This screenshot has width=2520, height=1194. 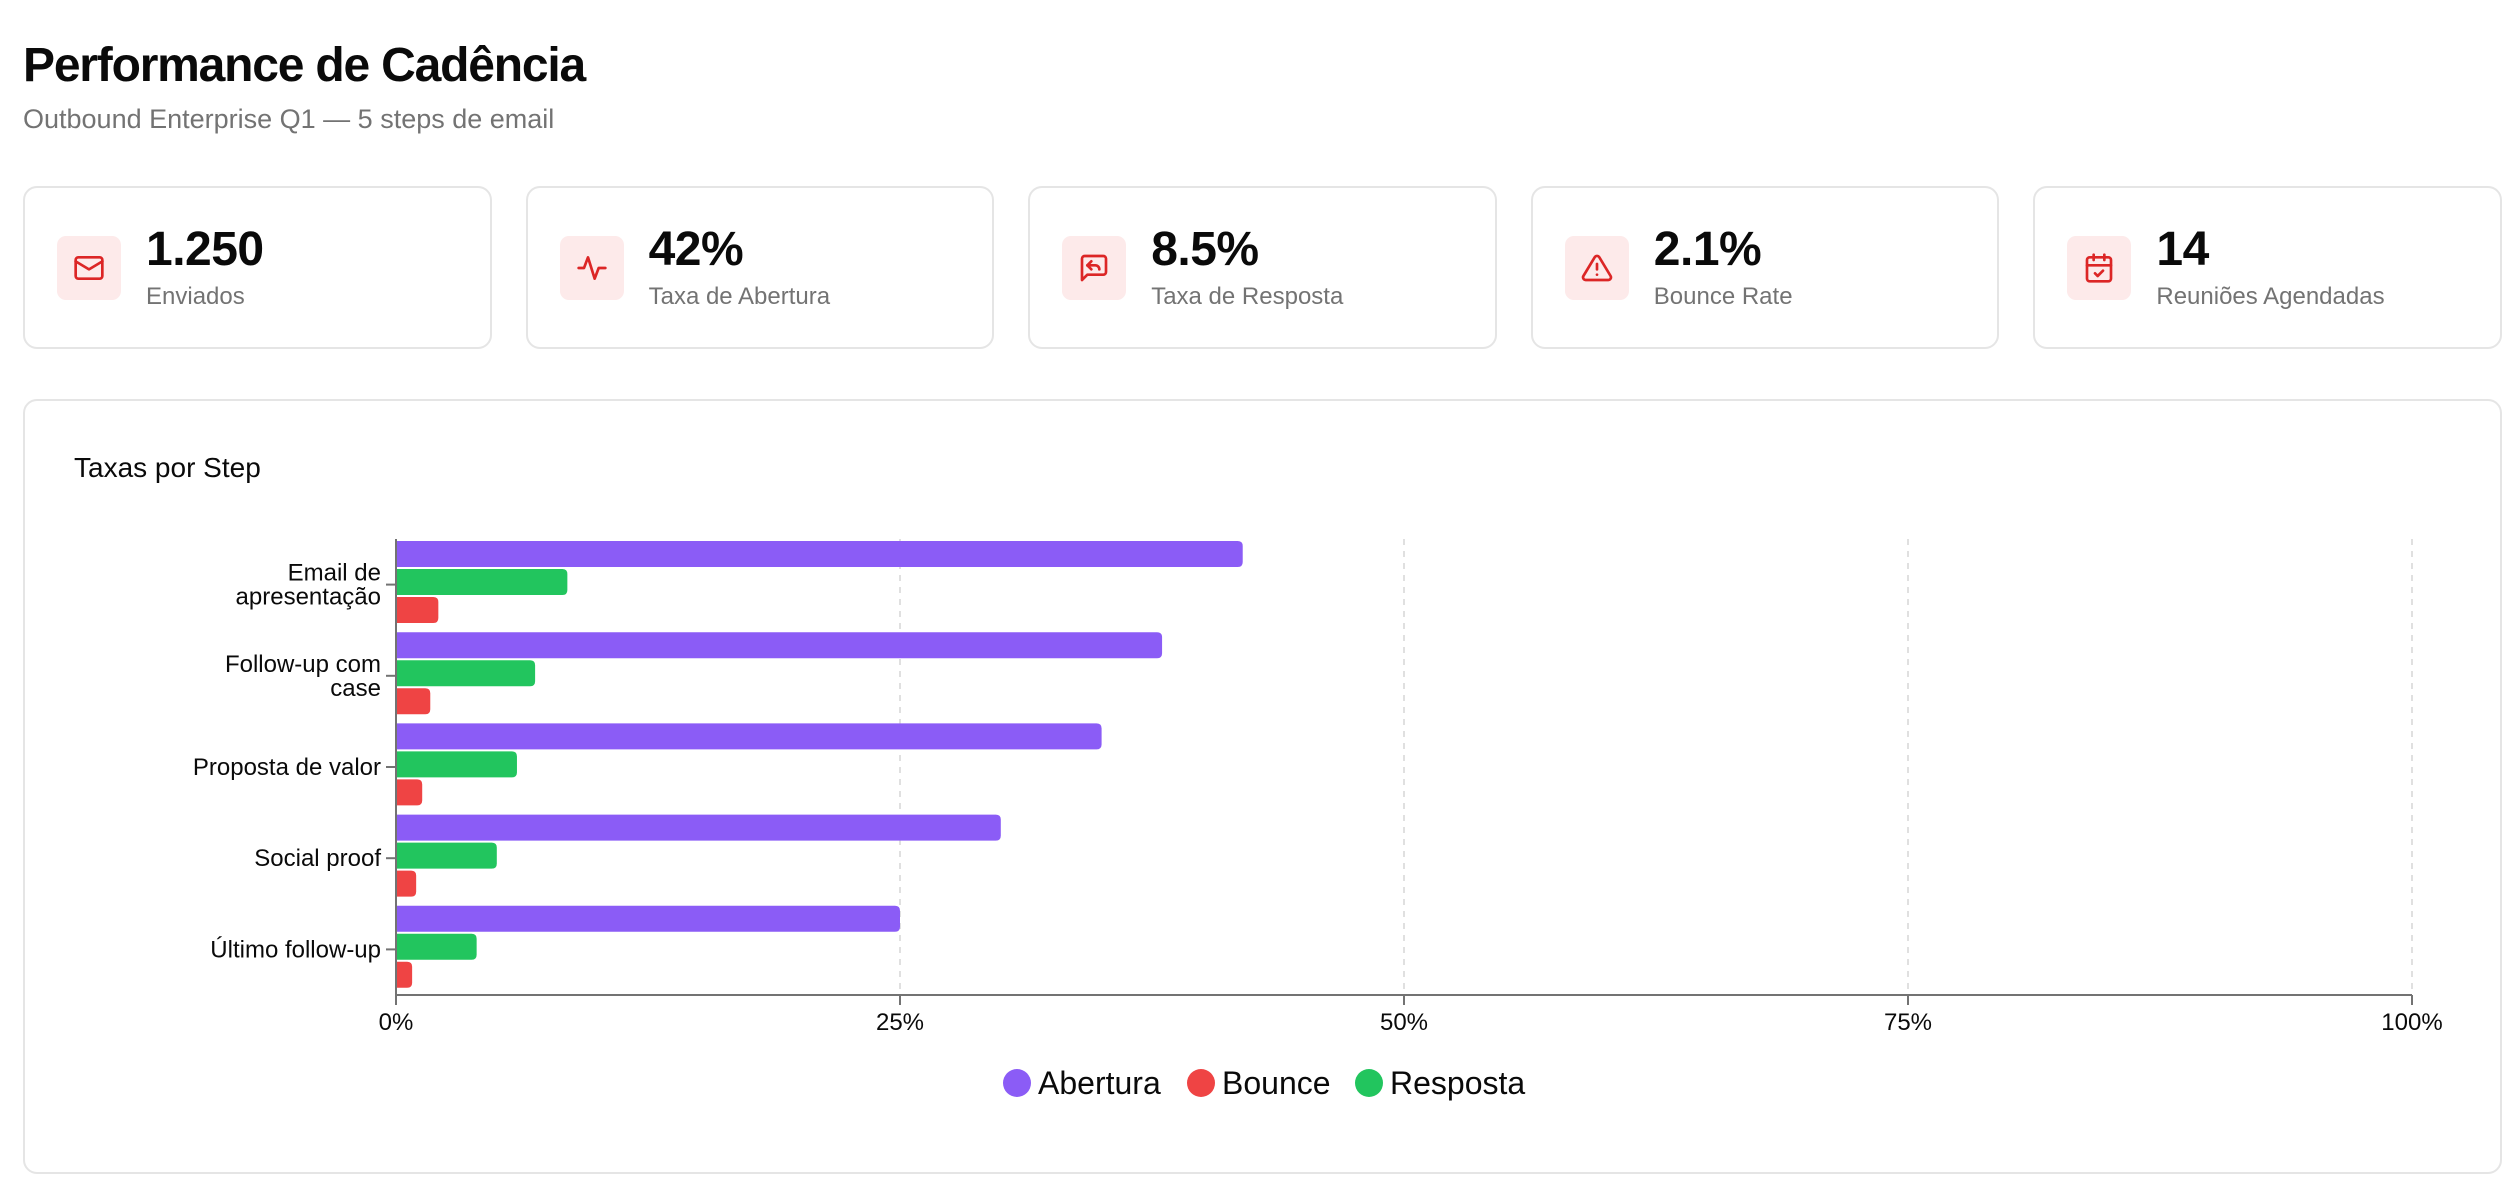 I want to click on kpi-card-resposta: 8.5% Taxa de Resposta, so click(x=1262, y=267).